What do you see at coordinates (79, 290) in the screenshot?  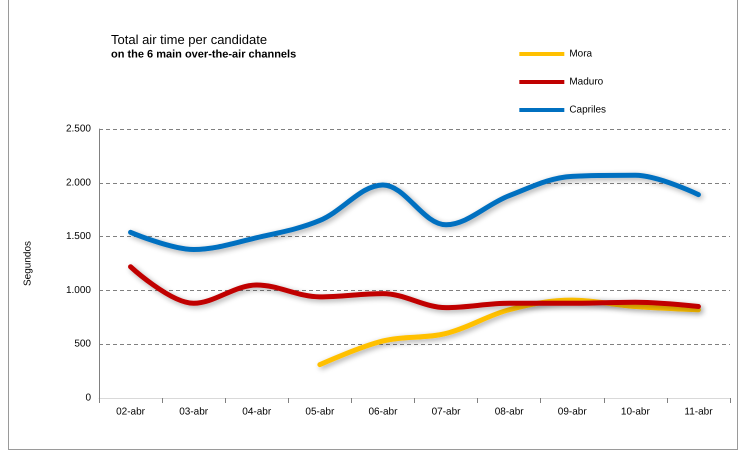 I see `y-tick-label: 1.000` at bounding box center [79, 290].